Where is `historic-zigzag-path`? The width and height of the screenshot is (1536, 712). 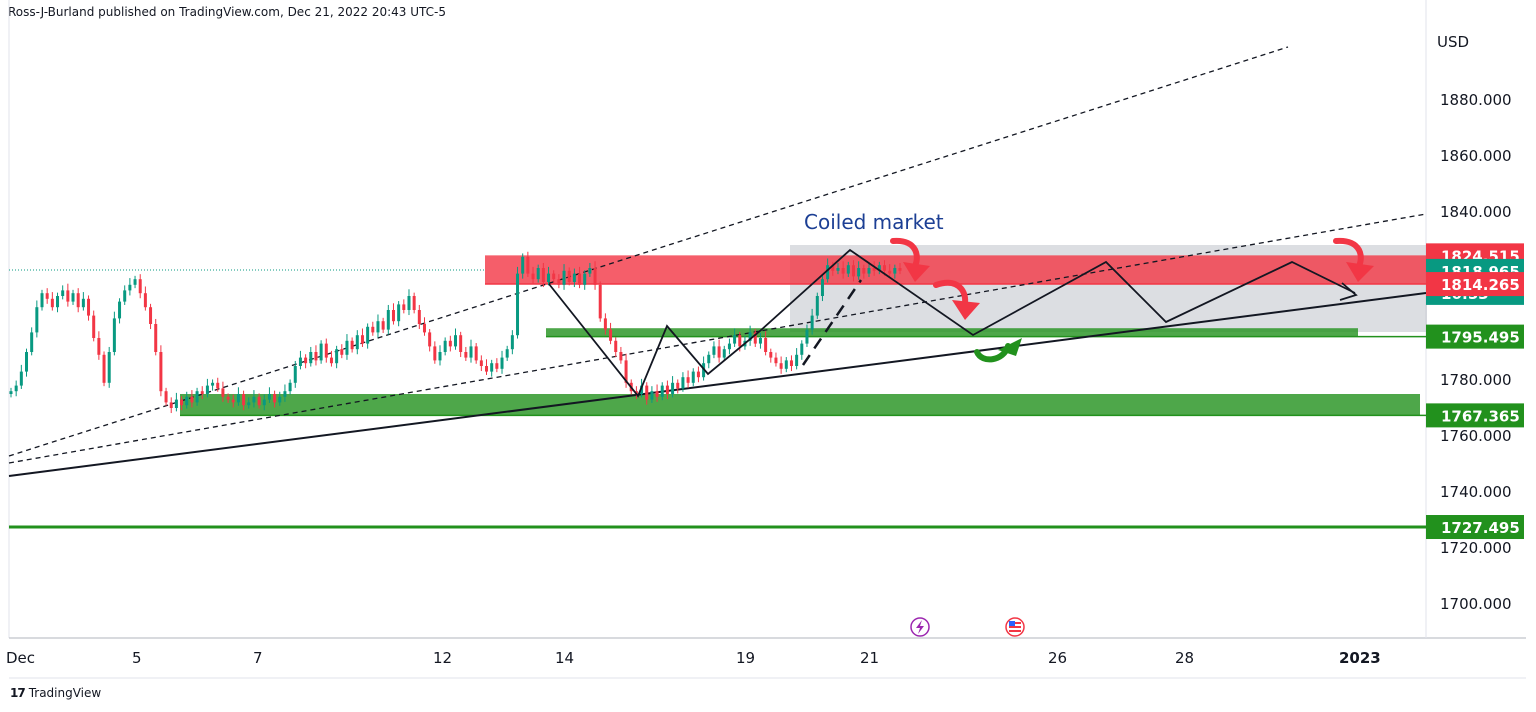
historic-zigzag-path is located at coordinates (952, 323).